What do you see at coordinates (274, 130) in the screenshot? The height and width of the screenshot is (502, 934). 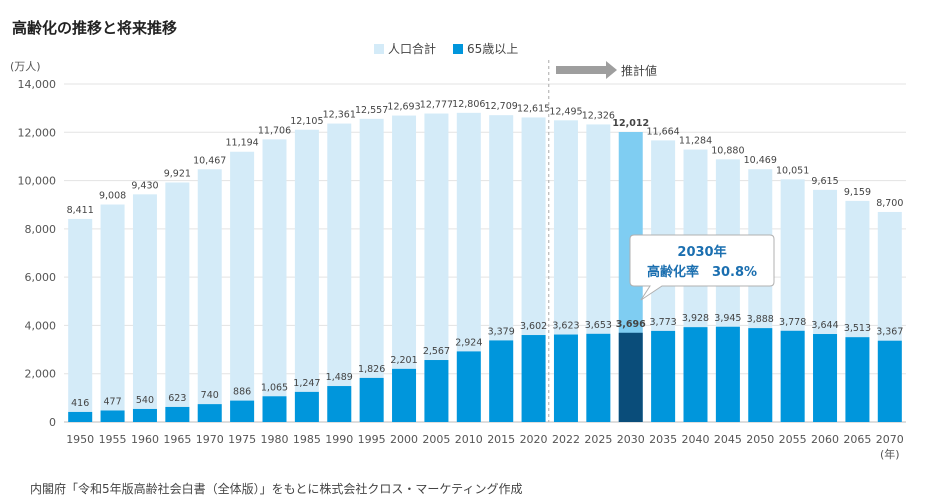 I see `data-label-population-1980: 11,706` at bounding box center [274, 130].